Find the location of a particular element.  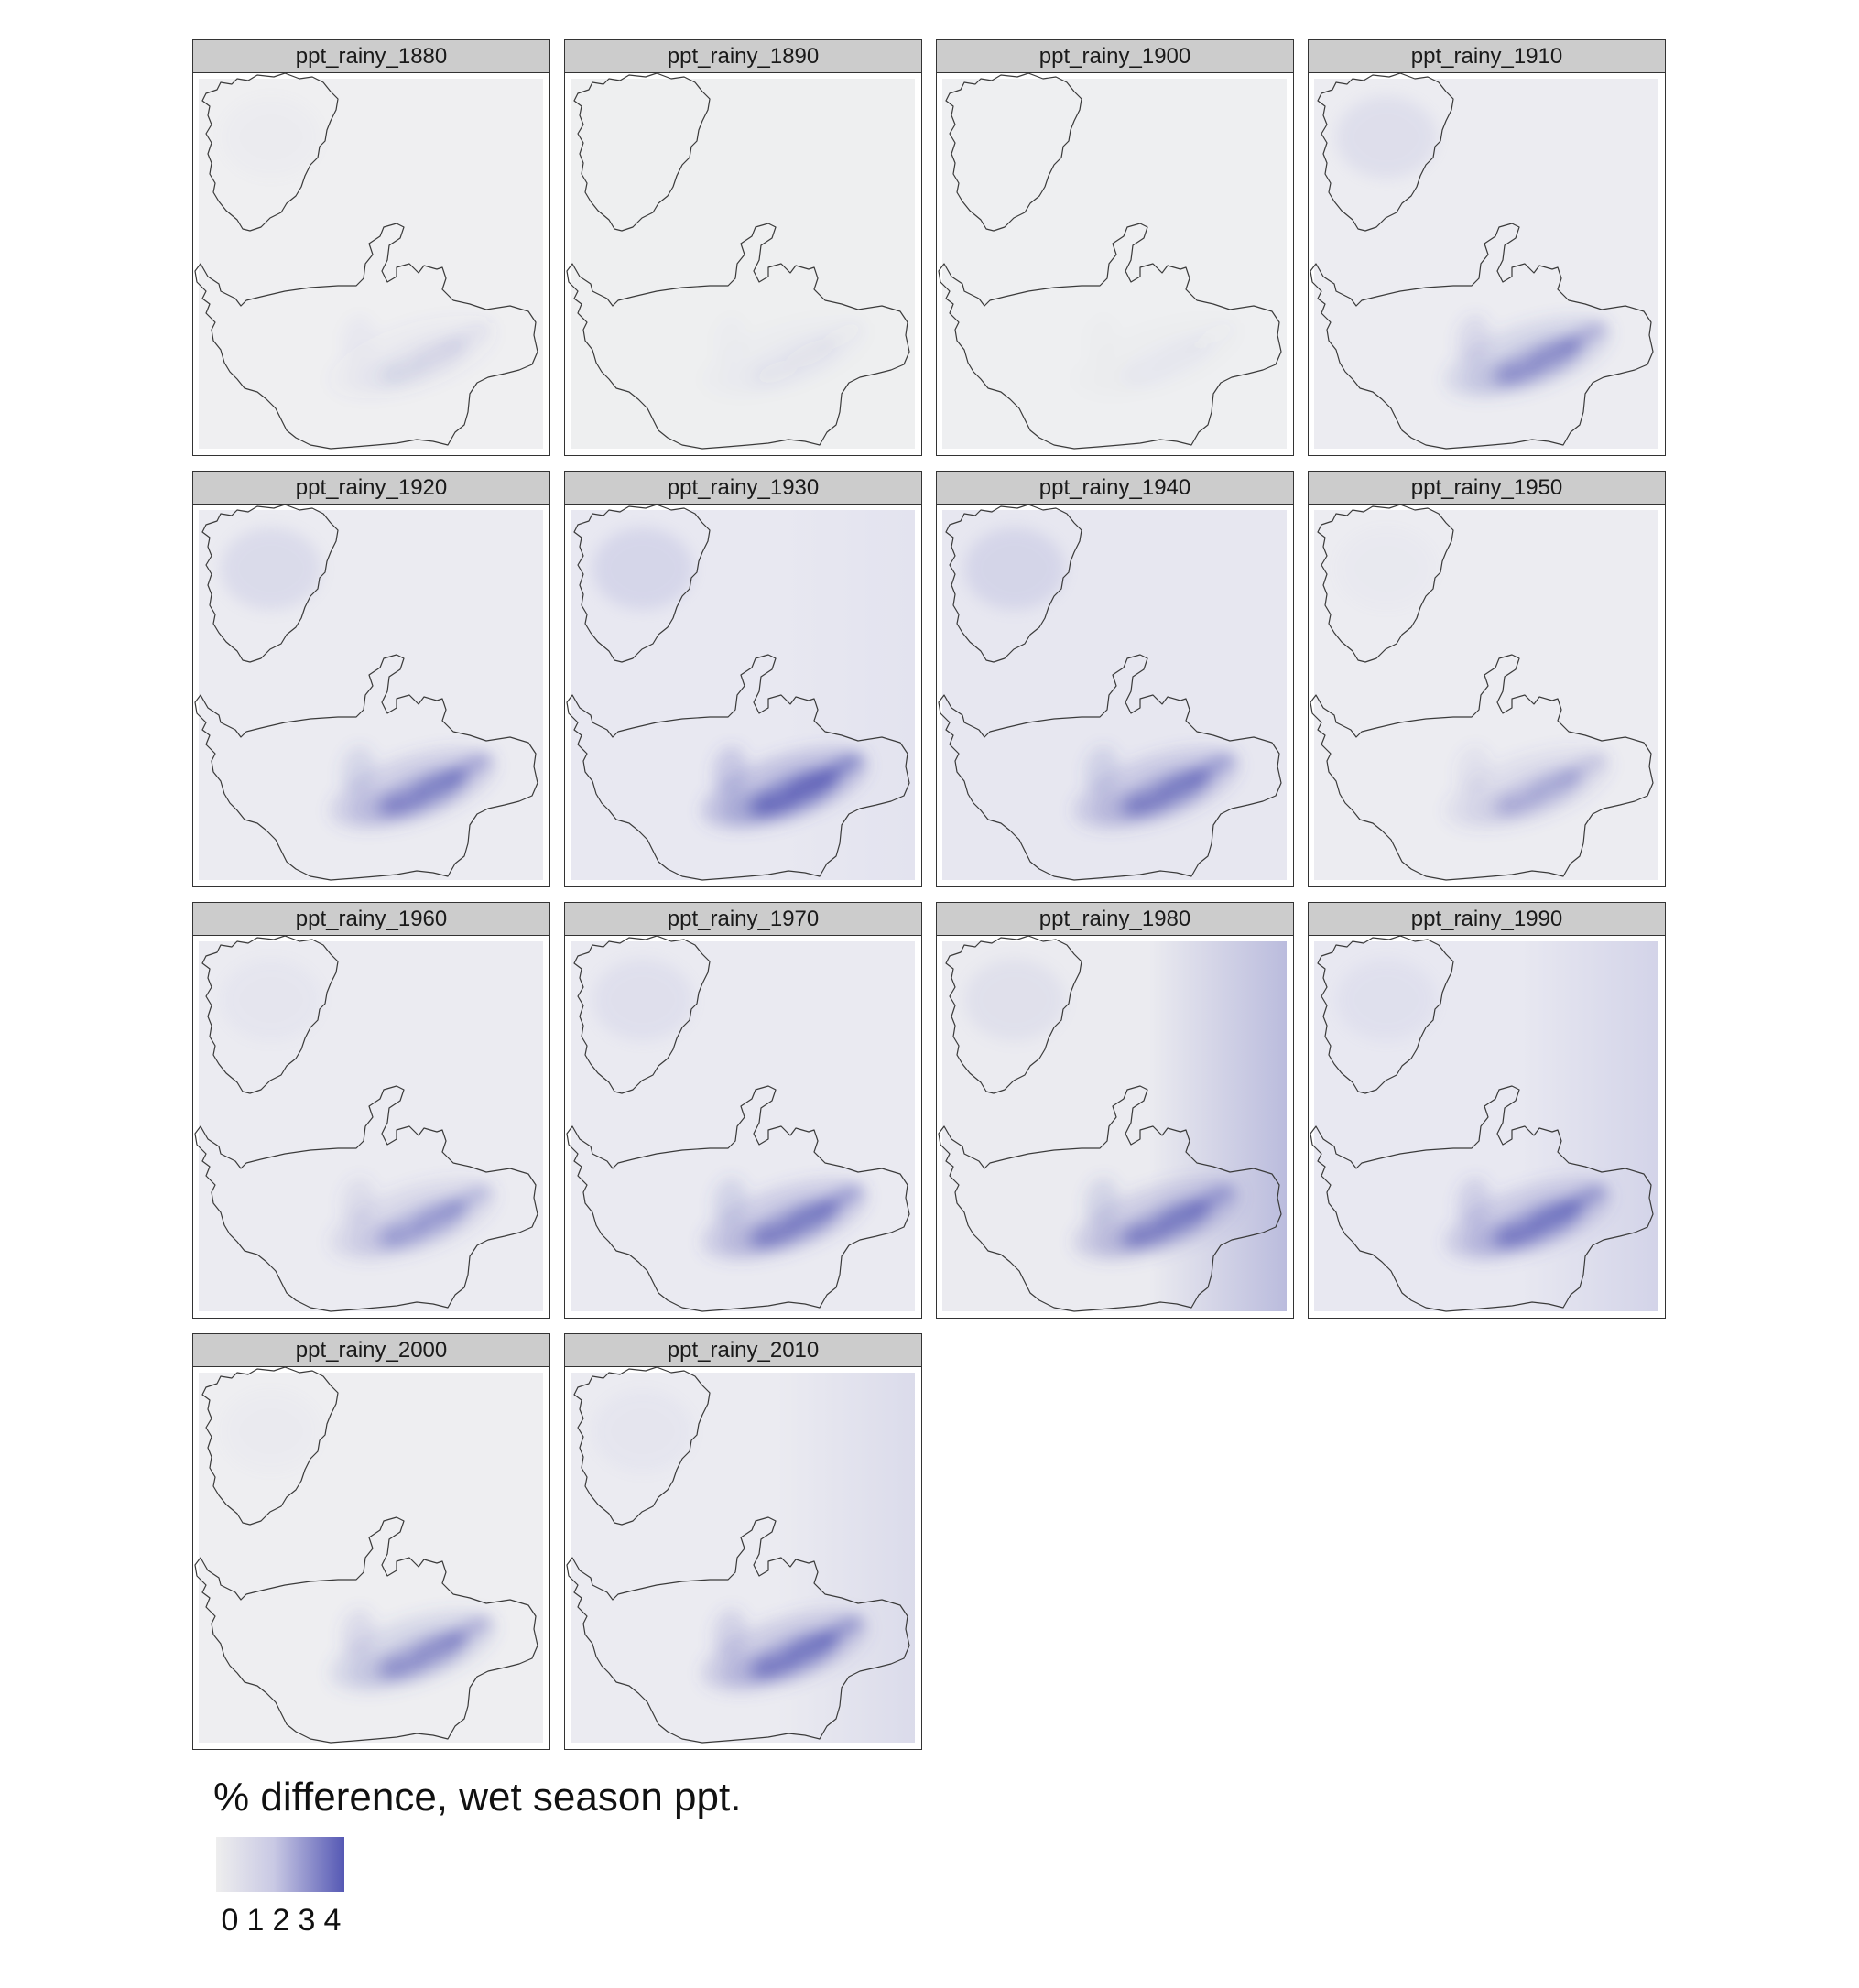

panel-title: ppt_rainy_1950 is located at coordinates (1487, 488).